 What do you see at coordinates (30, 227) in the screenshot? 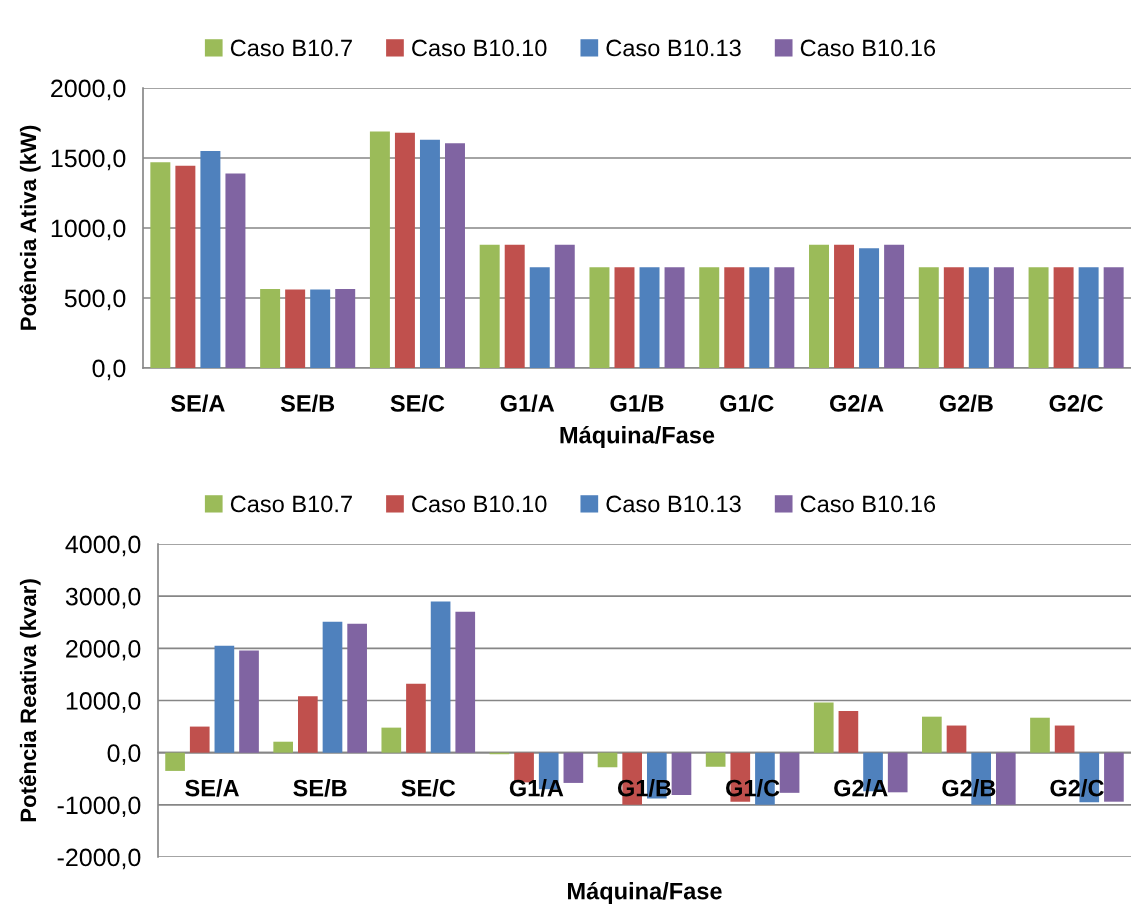
I see `y-axis-title: Potência Ativa (kW)` at bounding box center [30, 227].